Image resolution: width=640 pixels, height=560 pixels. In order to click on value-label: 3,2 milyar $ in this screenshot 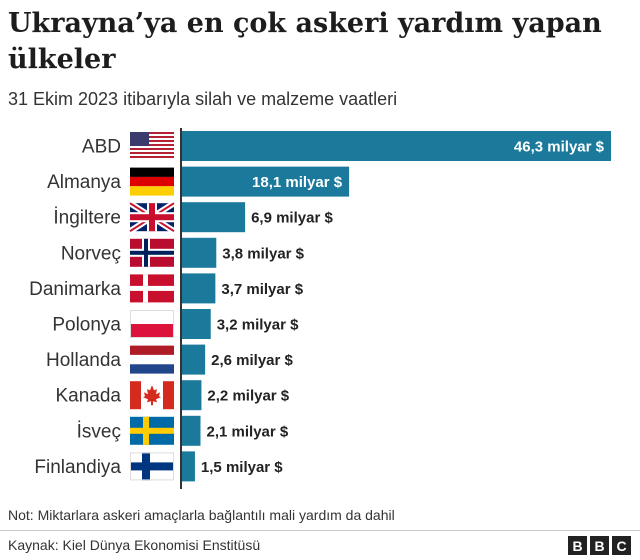, I will do `click(258, 325)`.